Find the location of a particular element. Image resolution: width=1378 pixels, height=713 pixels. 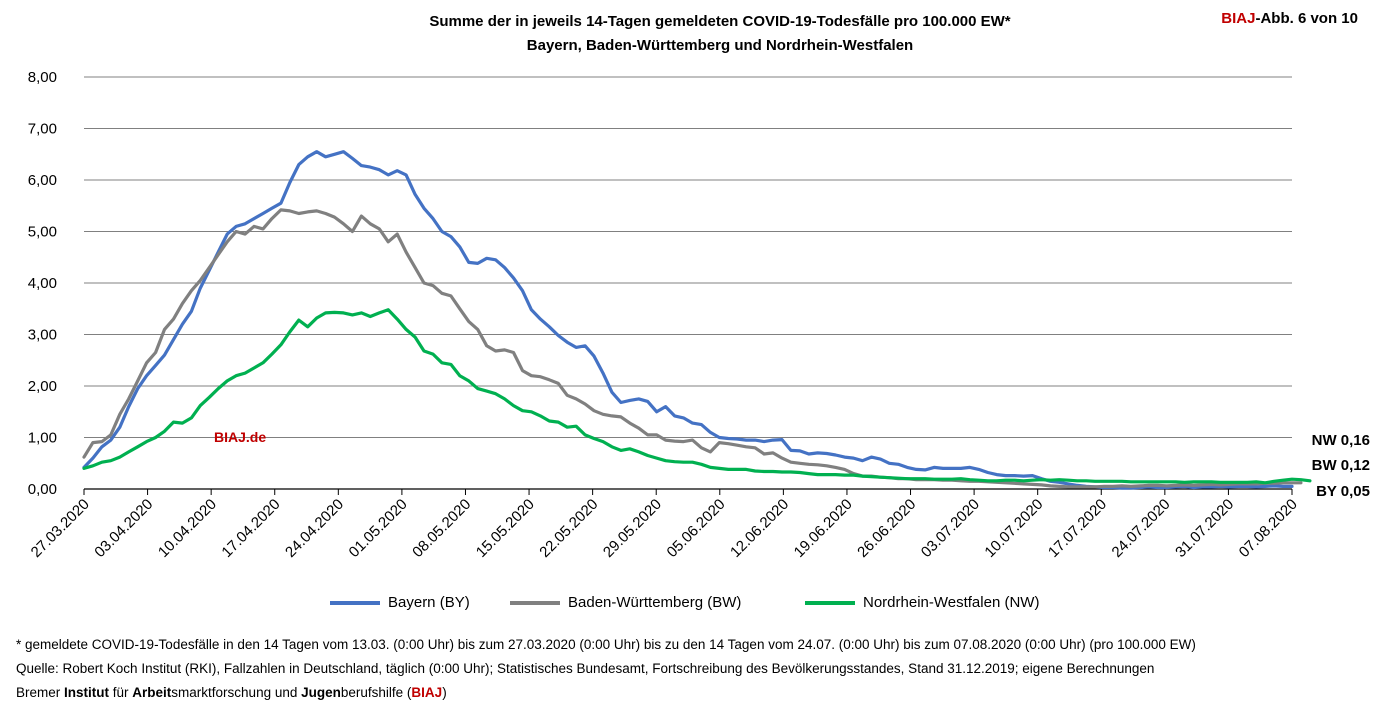

legend-label-bw: Baden-Württemberg (BW) is located at coordinates (655, 602).